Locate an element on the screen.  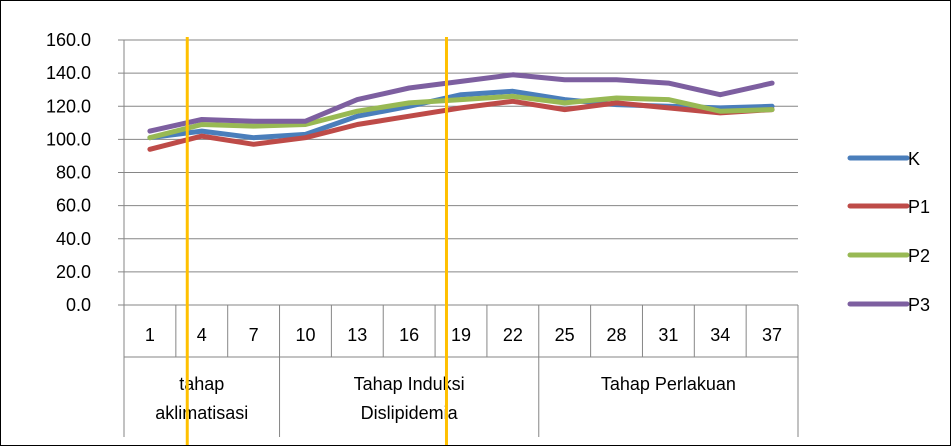
x-tick-label: 1 is located at coordinates (150, 335).